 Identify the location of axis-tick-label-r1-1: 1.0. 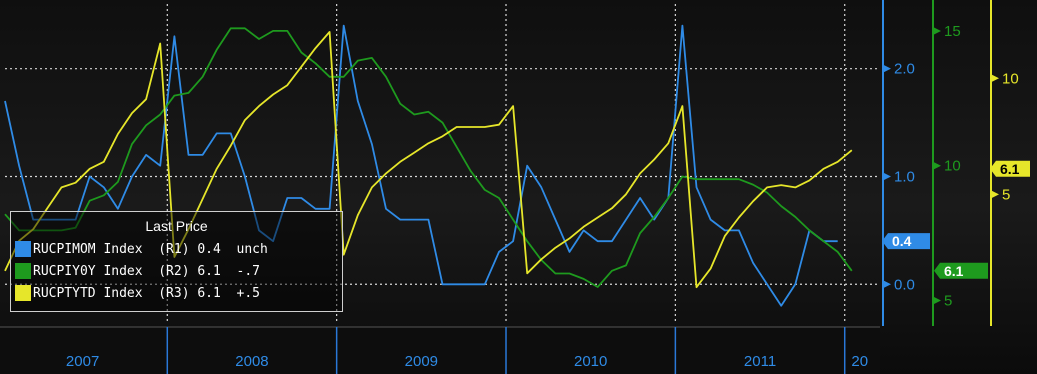
(904, 176).